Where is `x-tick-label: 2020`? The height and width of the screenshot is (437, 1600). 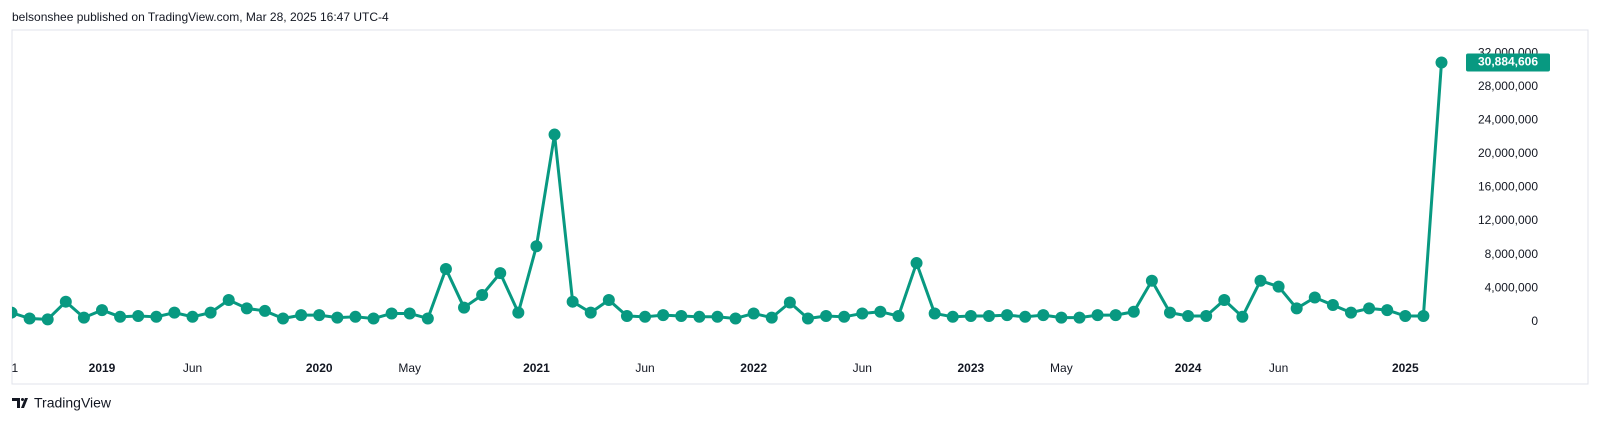 x-tick-label: 2020 is located at coordinates (319, 368).